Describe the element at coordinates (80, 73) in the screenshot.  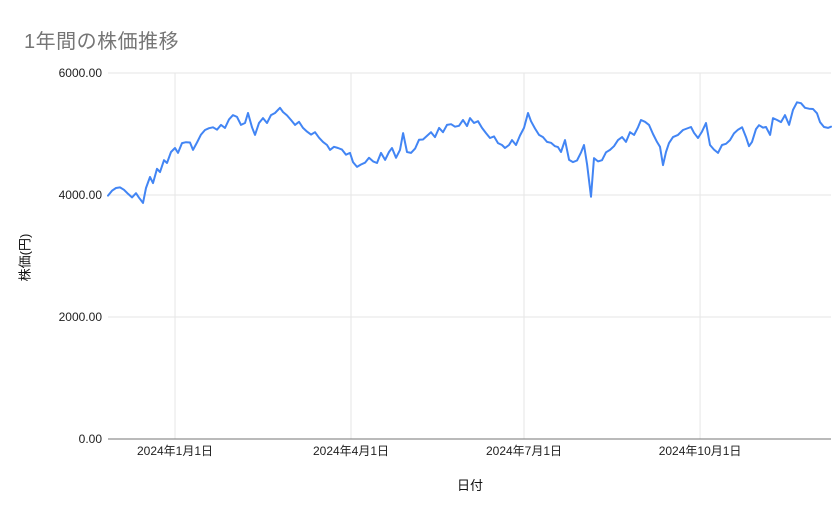
I see `y-tick-label: 6000.00` at that location.